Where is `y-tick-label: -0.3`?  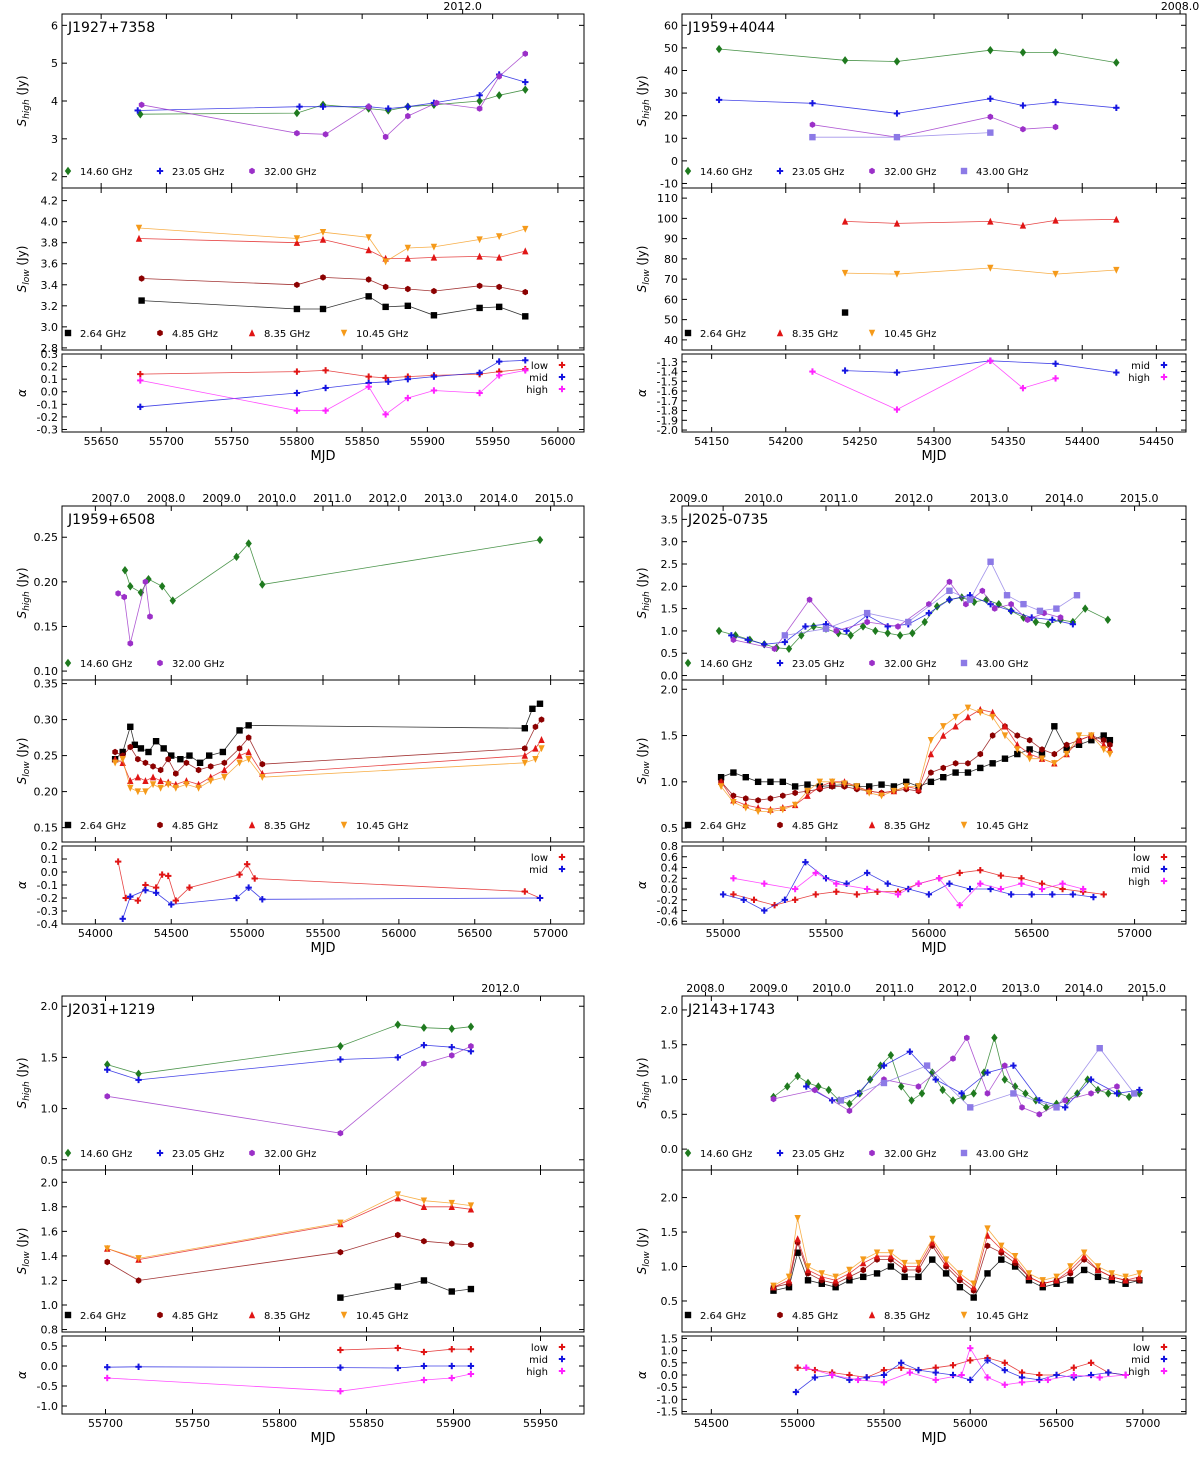 y-tick-label: -0.3 is located at coordinates (47, 429).